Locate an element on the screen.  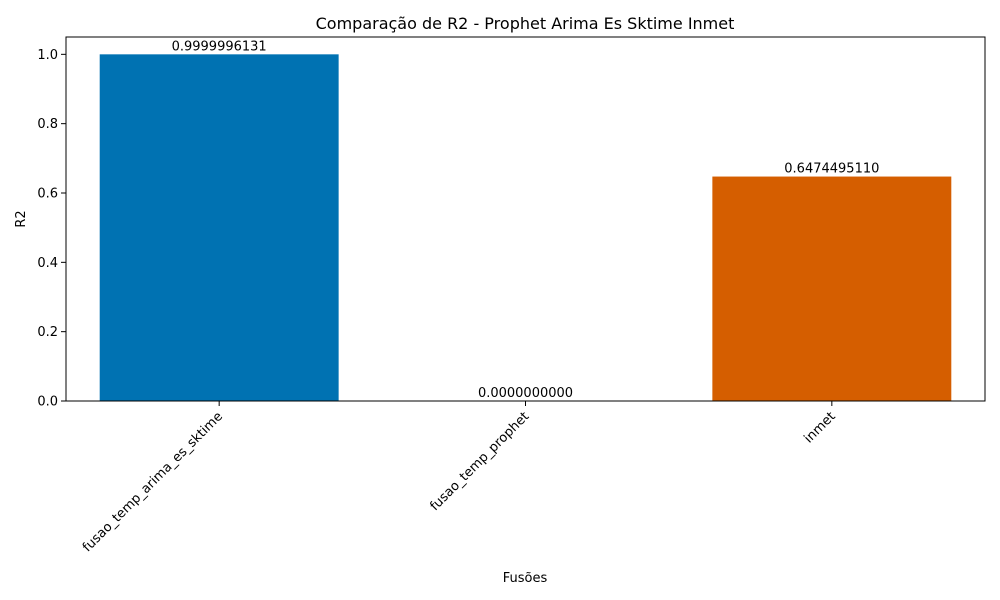
y-axis-label: R2 is located at coordinates (21, 218).